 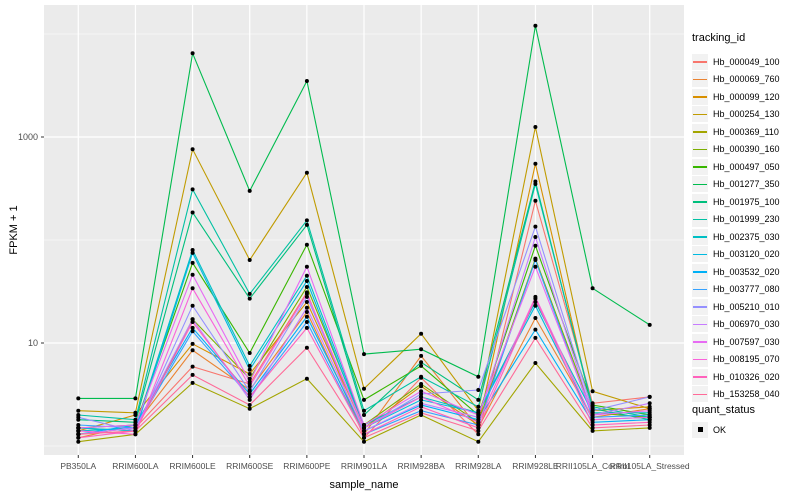 I want to click on quant-legend-entries: OK, so click(x=709, y=430).